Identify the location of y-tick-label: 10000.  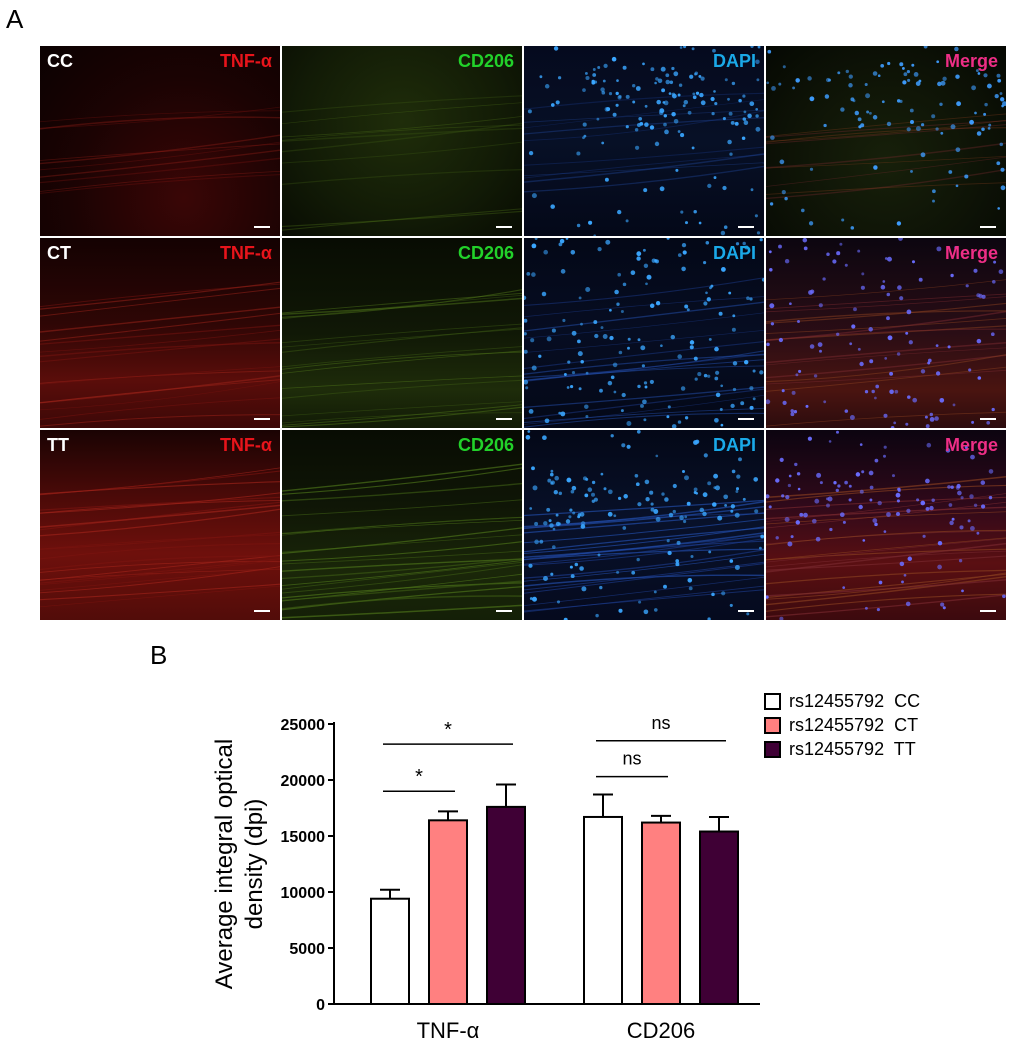
(303, 893).